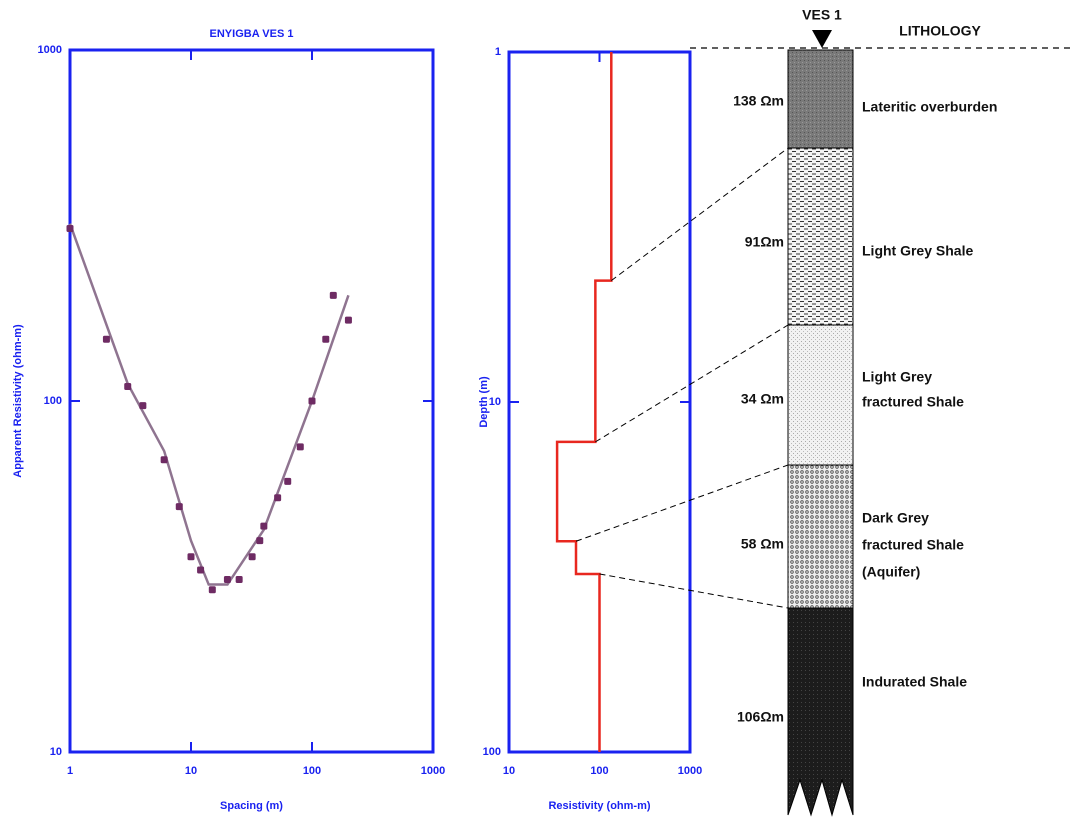 The image size is (1073, 819). Describe the element at coordinates (891, 572) in the screenshot. I see `layer-description: (Aquifer)` at that location.